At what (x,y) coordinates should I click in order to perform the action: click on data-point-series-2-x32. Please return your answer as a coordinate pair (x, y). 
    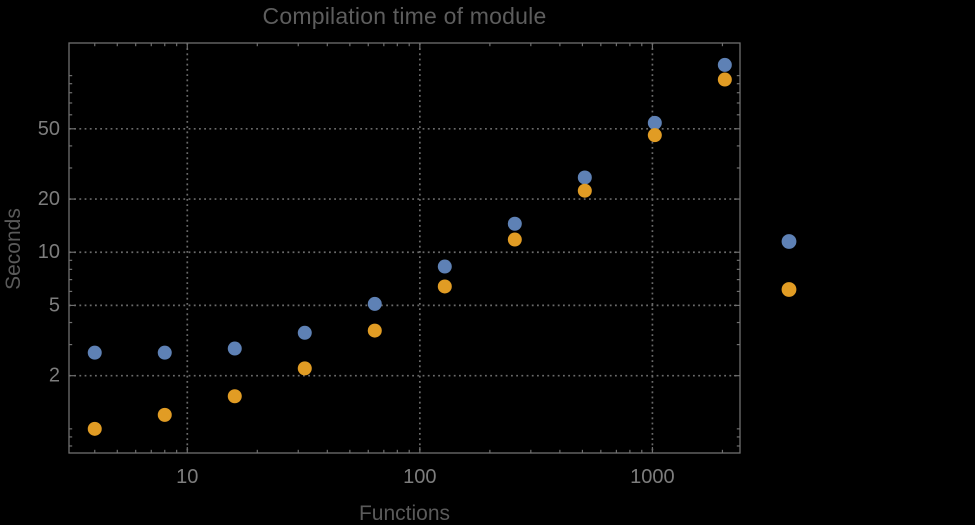
    Looking at the image, I should click on (304, 368).